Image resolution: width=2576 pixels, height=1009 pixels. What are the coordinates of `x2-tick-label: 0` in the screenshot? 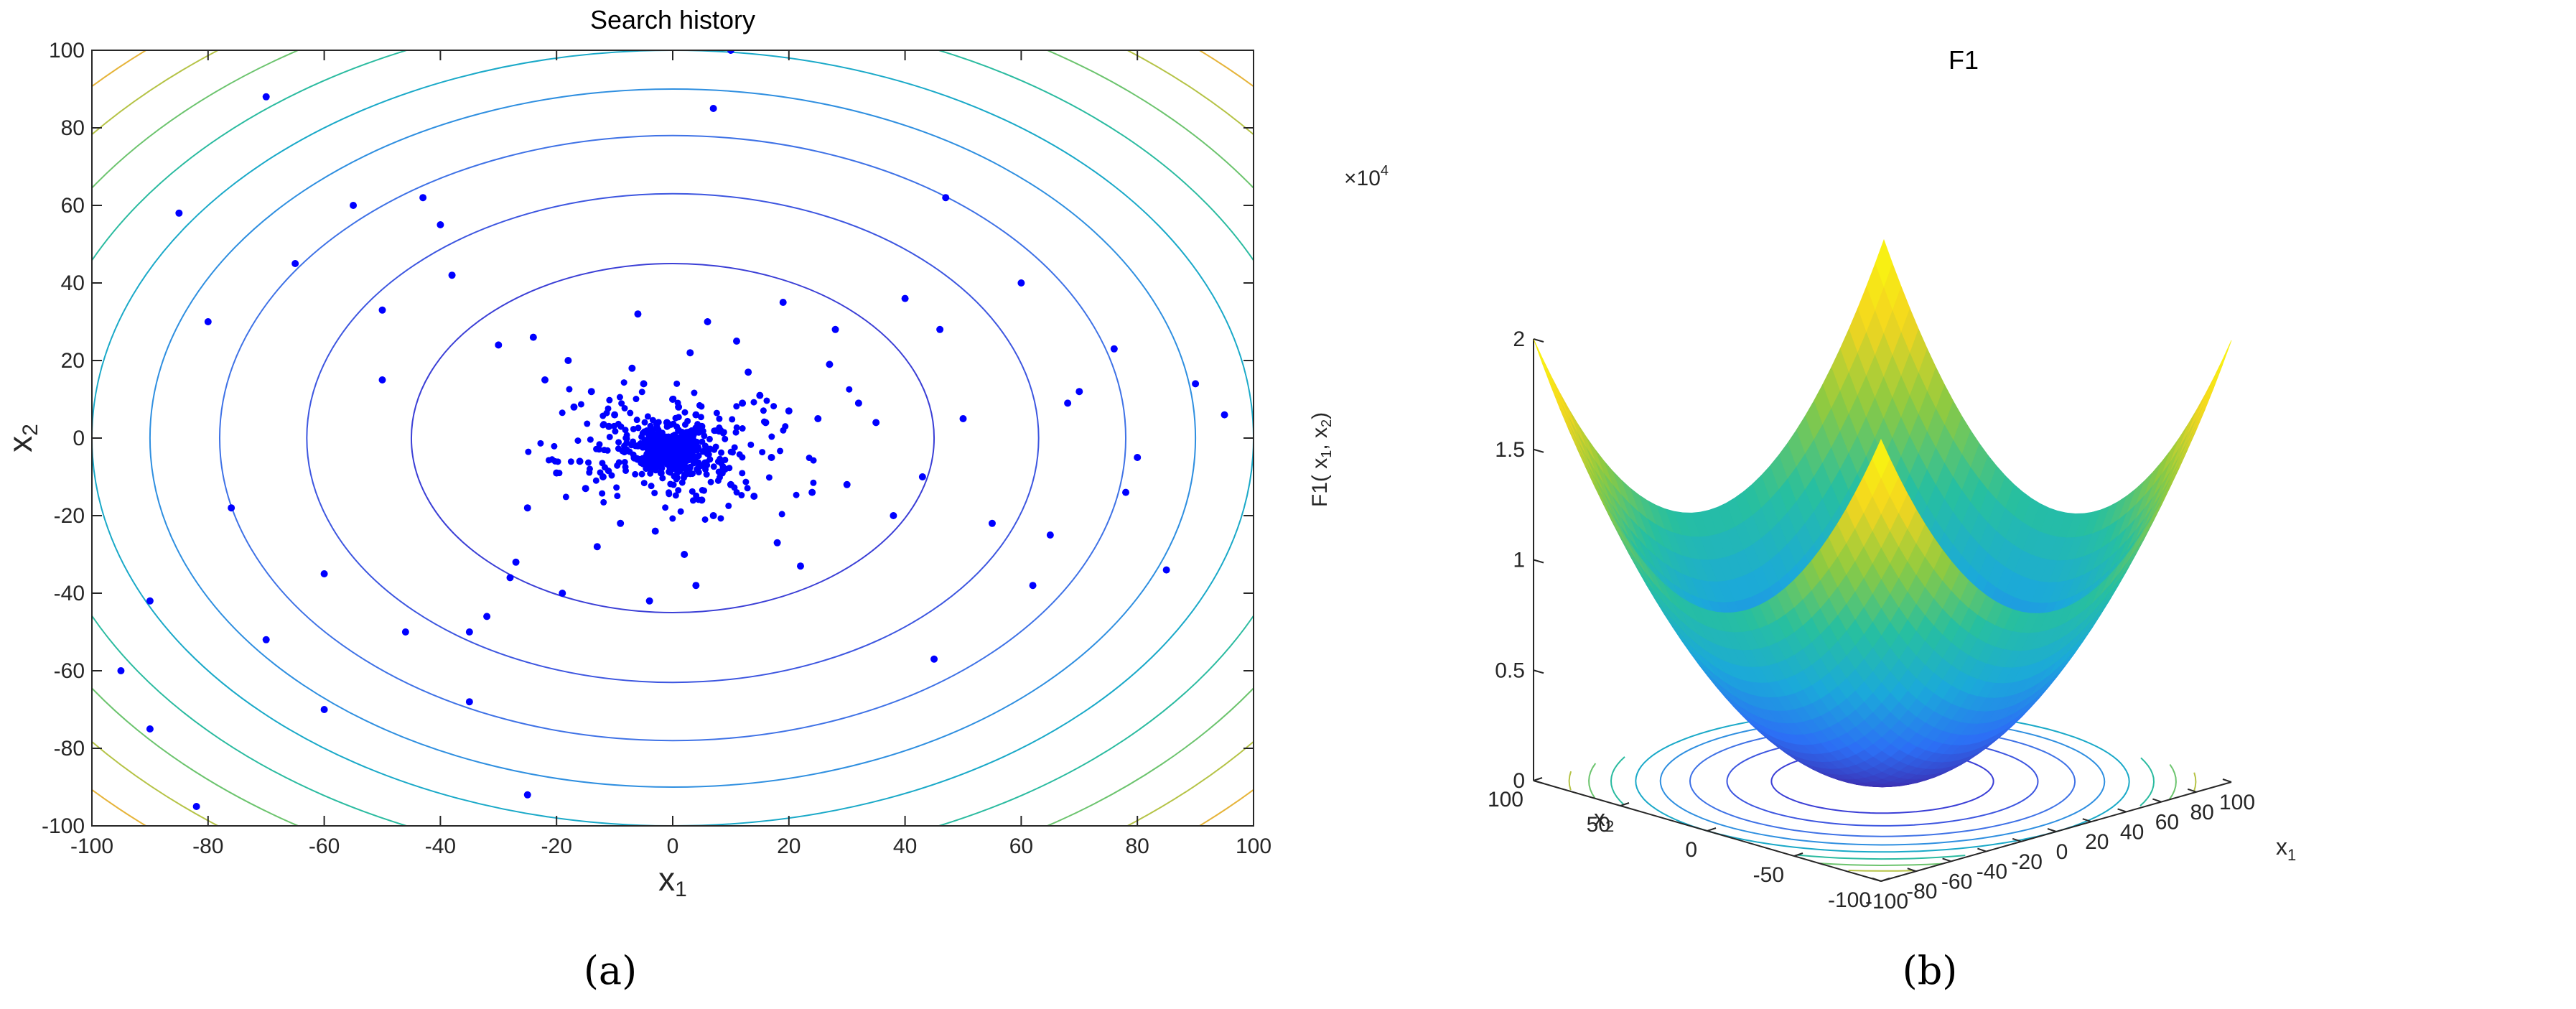 It's located at (1691, 850).